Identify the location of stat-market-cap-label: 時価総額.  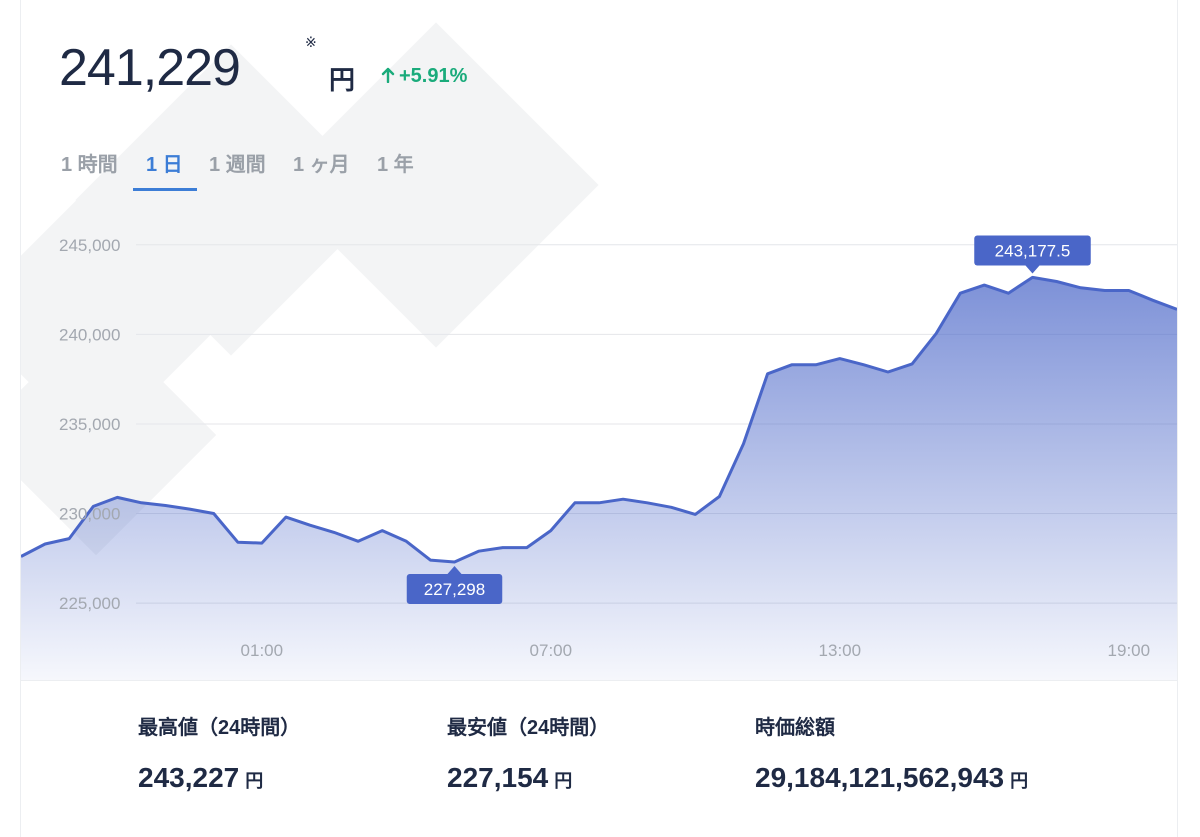
(795, 728).